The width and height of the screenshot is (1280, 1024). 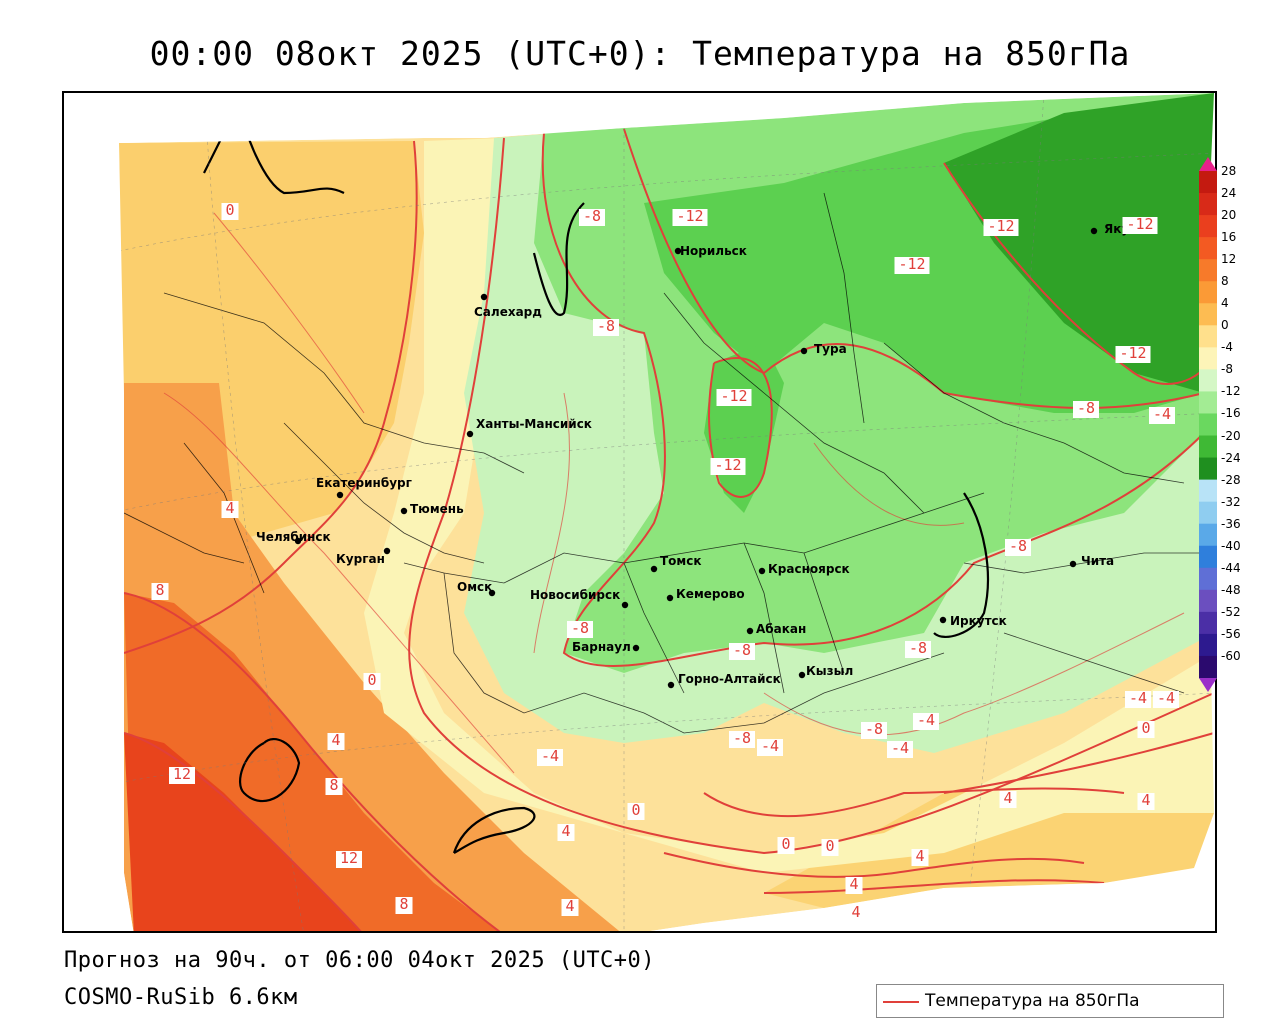 What do you see at coordinates (1097, 561) in the screenshot?
I see `city-label: Чита` at bounding box center [1097, 561].